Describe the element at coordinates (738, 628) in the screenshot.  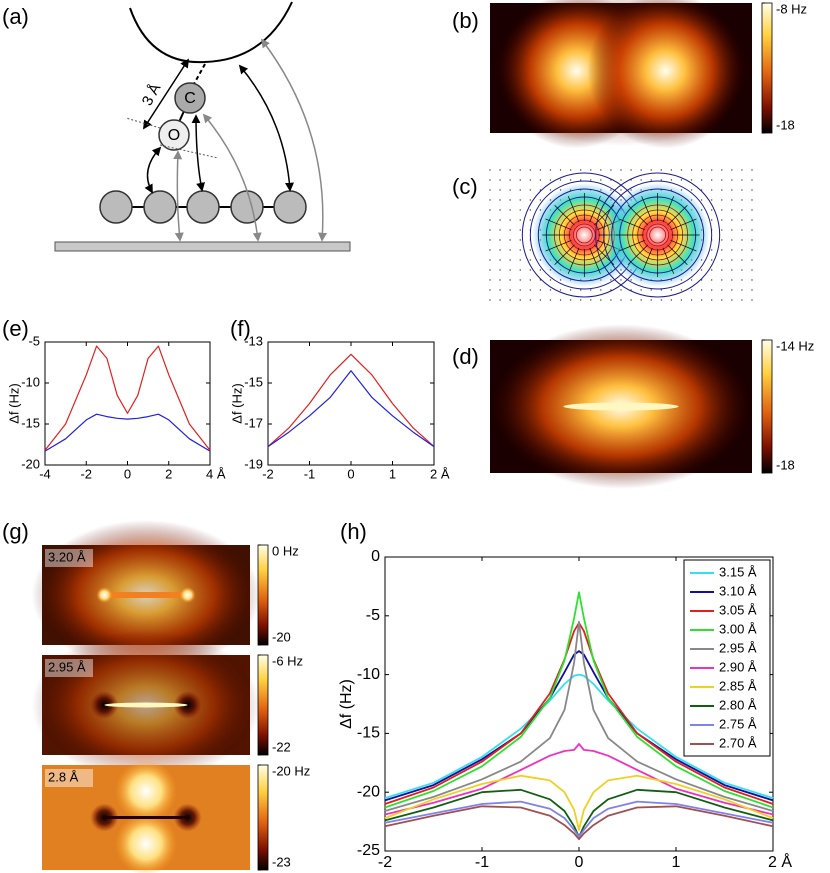
I see `legend-label: 3.00 Å` at that location.